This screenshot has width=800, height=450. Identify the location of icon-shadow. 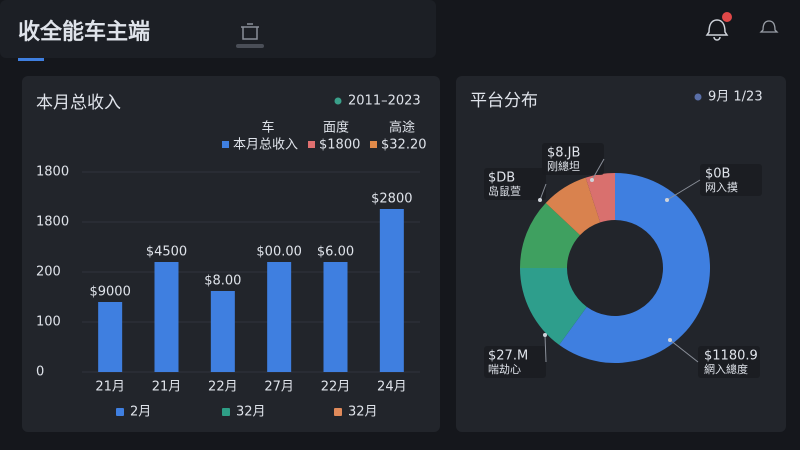
(250, 46).